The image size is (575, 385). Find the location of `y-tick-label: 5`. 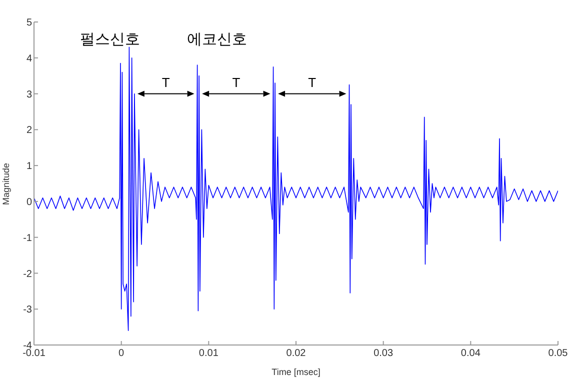

y-tick-label: 5 is located at coordinates (29, 23).